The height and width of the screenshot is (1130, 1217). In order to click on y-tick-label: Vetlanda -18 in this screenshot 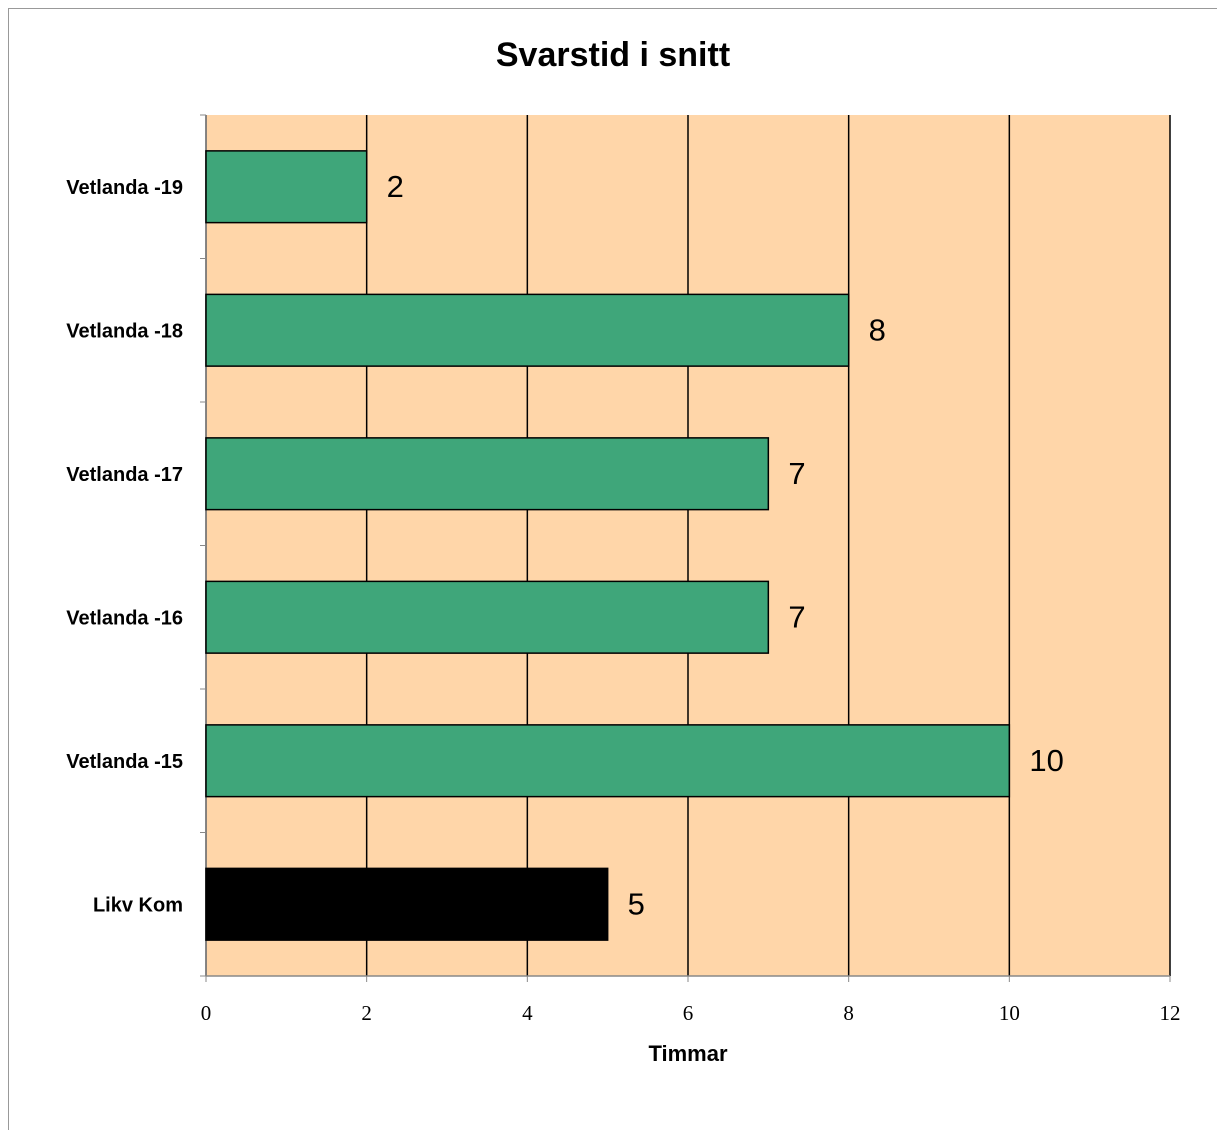, I will do `click(124, 332)`.